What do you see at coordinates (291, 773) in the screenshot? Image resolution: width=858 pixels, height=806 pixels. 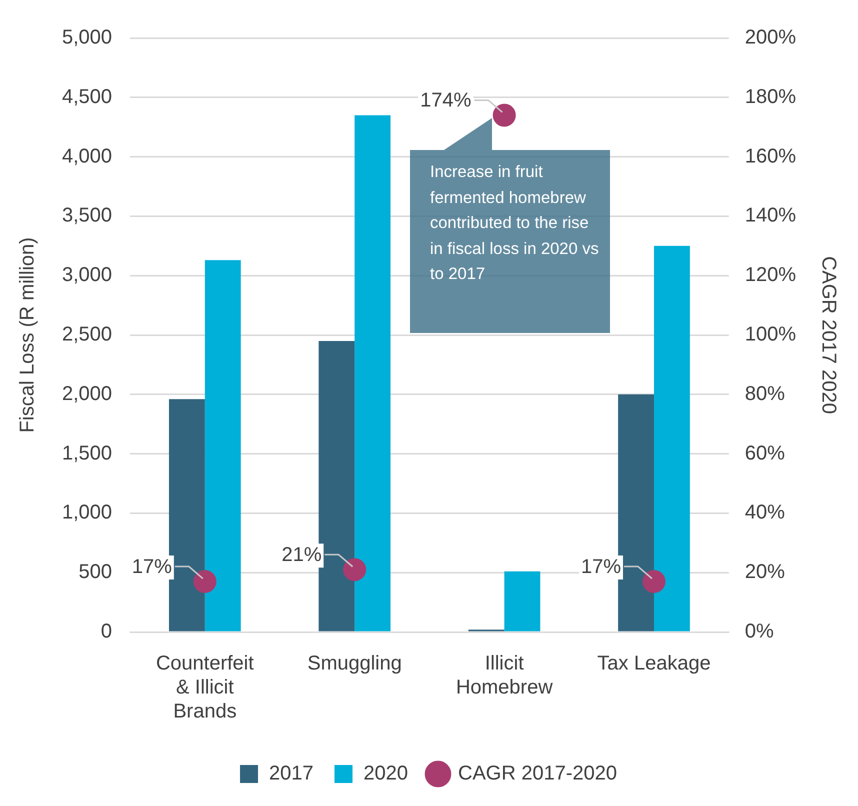 I see `legend-label: 2017` at bounding box center [291, 773].